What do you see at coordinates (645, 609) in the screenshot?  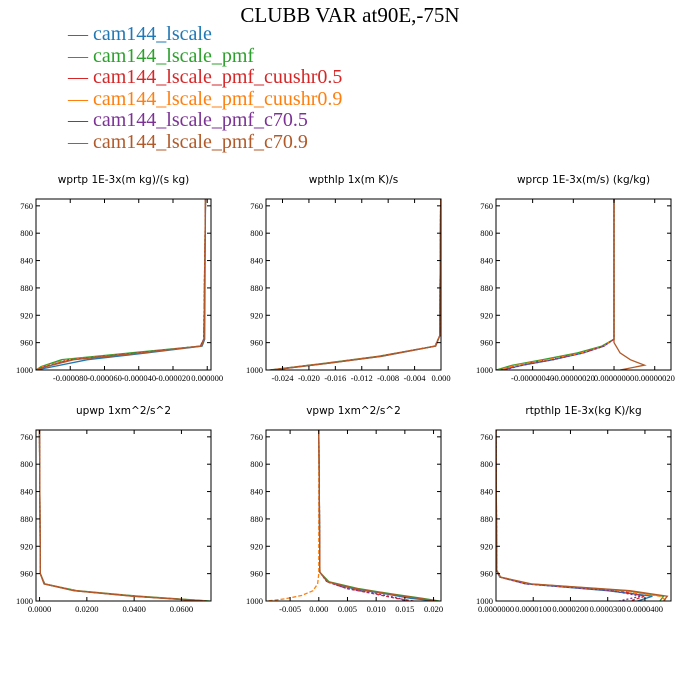 I see `x-tick-label: 0.0000400` at bounding box center [645, 609].